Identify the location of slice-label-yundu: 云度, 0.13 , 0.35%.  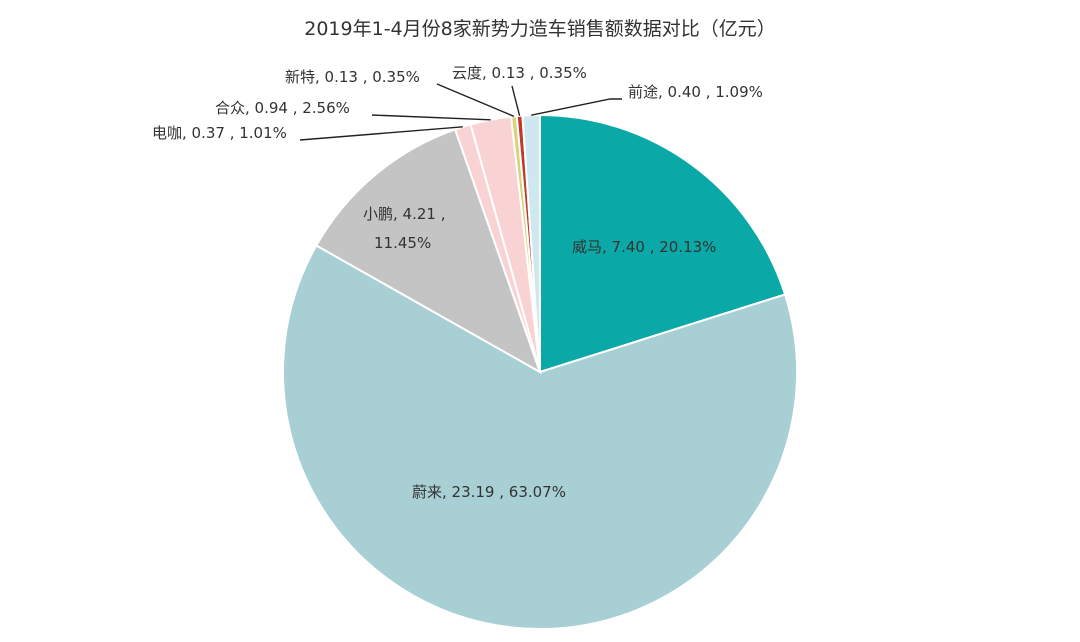
(519, 73).